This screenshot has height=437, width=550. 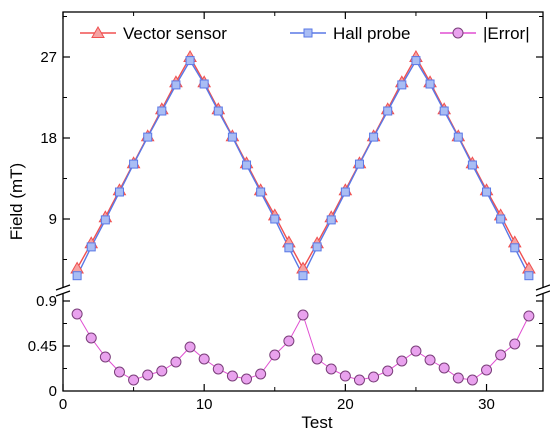 What do you see at coordinates (204, 404) in the screenshot?
I see `x-tick-label: 10` at bounding box center [204, 404].